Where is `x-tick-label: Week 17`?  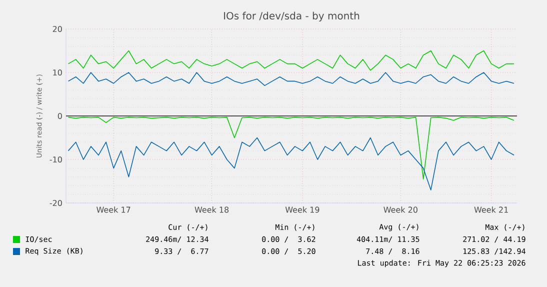
x-tick-label: Week 17 is located at coordinates (113, 209).